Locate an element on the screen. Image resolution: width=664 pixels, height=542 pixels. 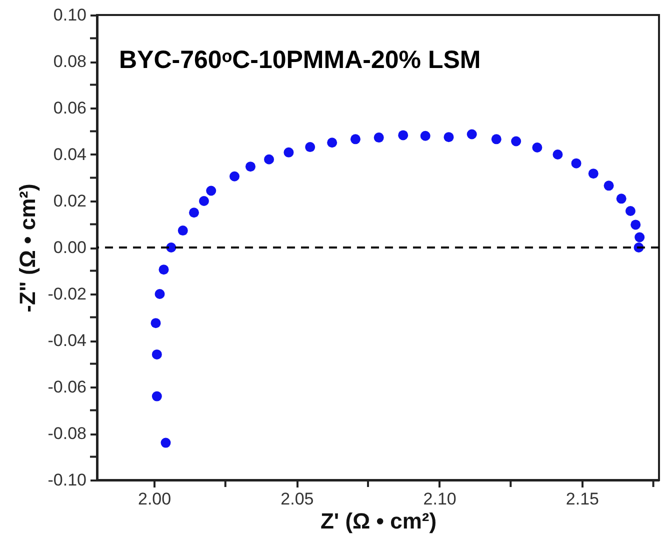
x-tick-label: 2.15 is located at coordinates (583, 499).